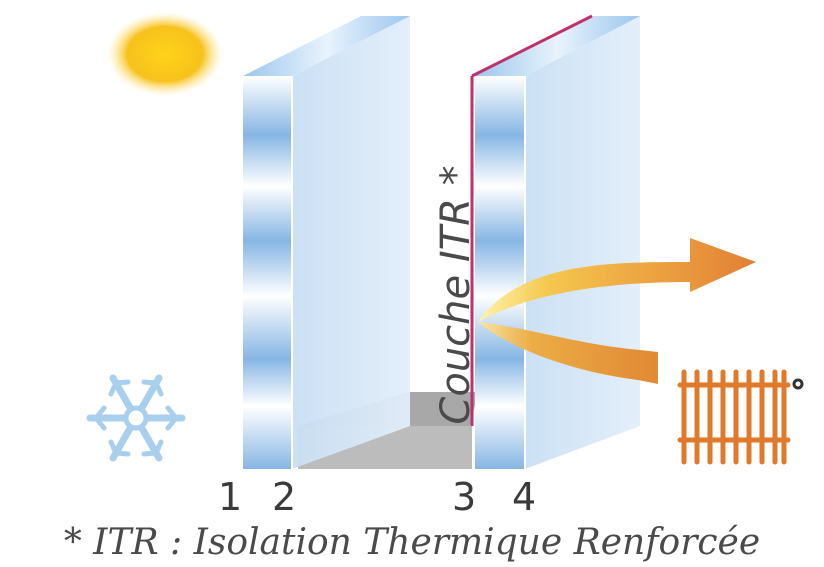  What do you see at coordinates (531, 220) in the screenshot?
I see `itr-coating-line` at bounding box center [531, 220].